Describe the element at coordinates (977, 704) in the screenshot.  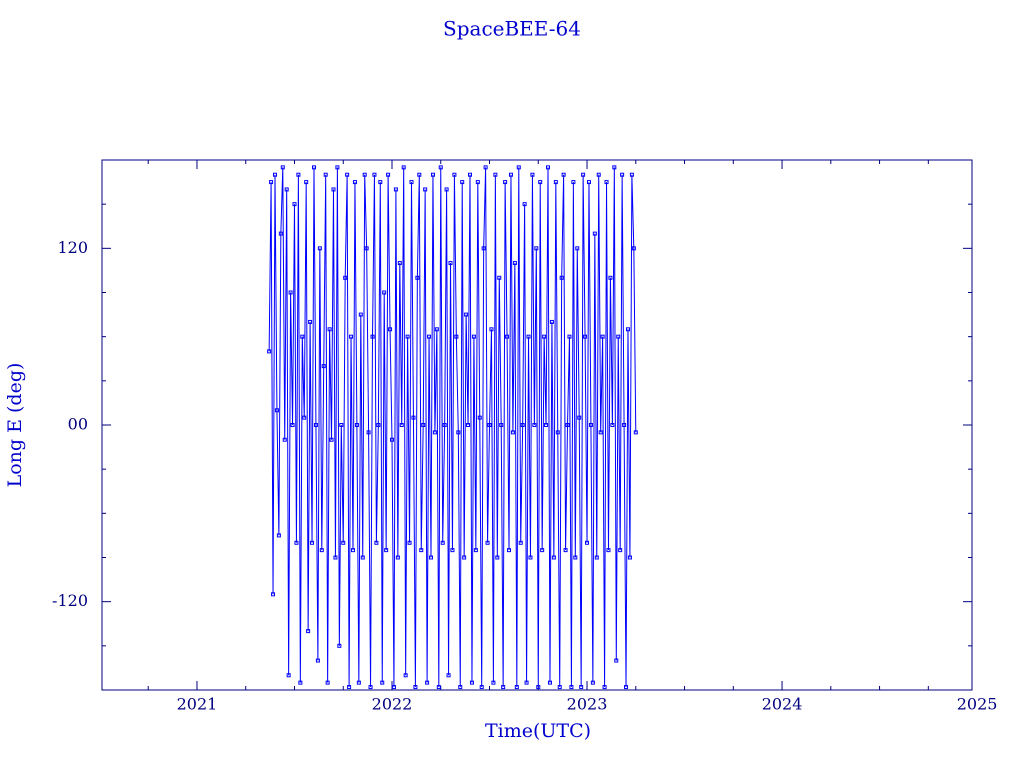
I see `x-tick-label: 2025` at that location.